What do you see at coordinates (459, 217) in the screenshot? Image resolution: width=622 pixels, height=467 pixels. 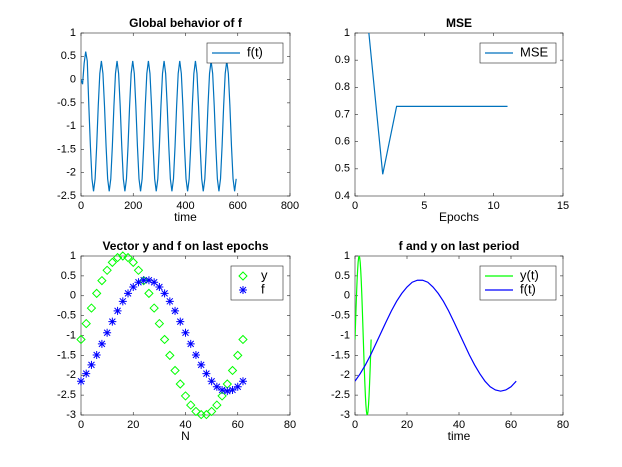 I see `x-axis-label: Epochs` at bounding box center [459, 217].